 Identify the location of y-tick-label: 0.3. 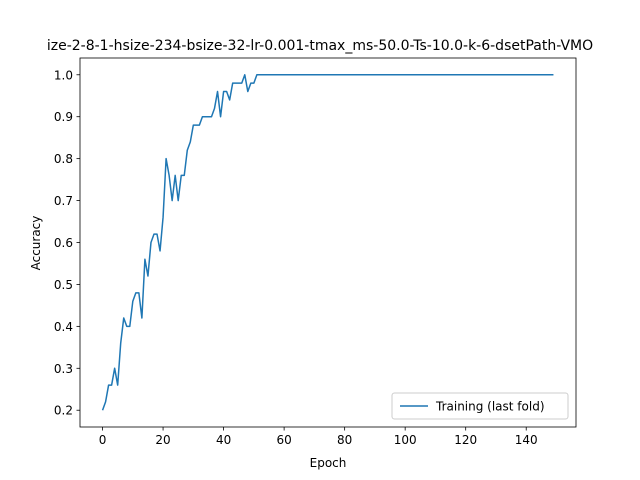
(63, 369).